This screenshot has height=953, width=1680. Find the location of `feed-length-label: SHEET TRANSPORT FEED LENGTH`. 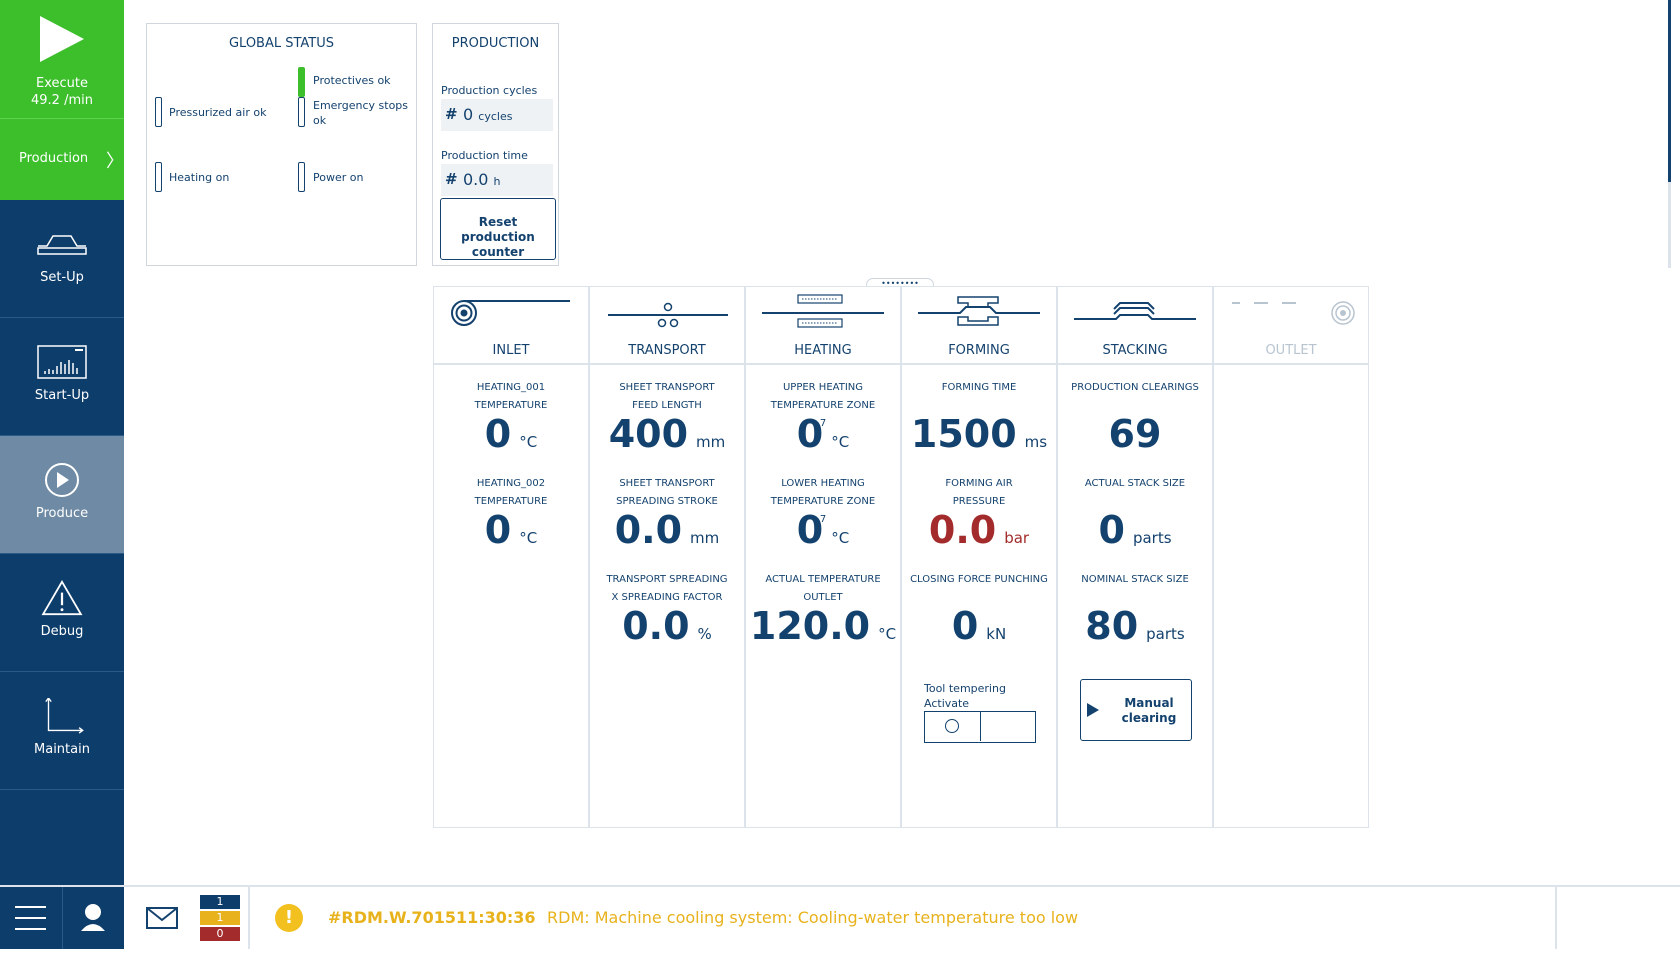

feed-length-label: SHEET TRANSPORT FEED LENGTH is located at coordinates (667, 396).